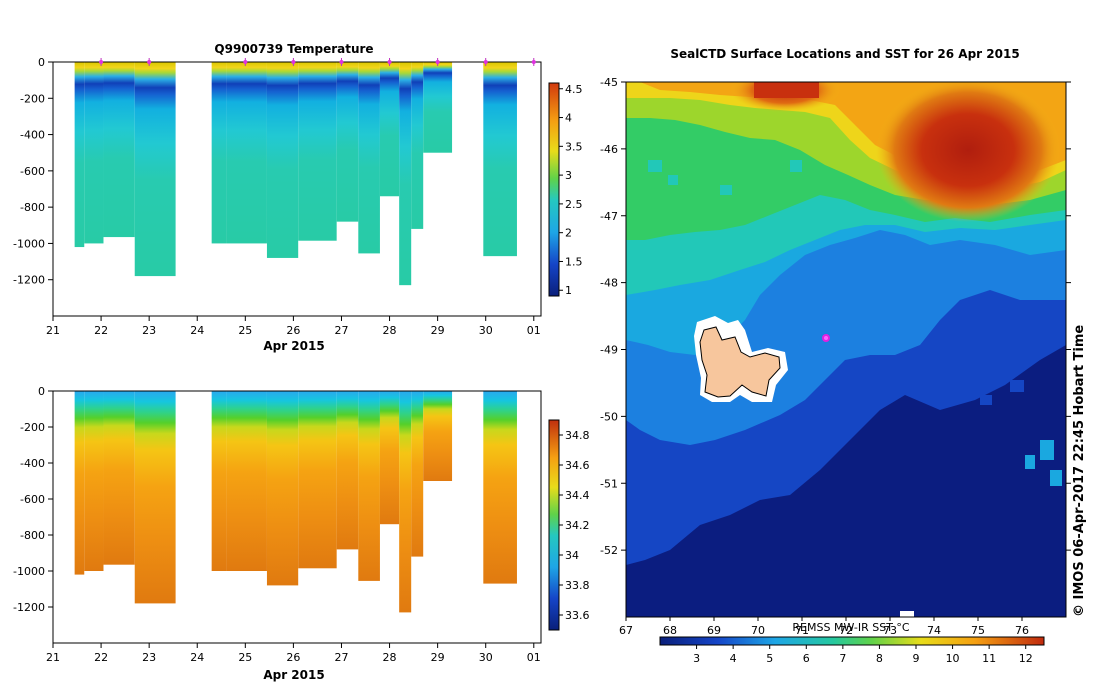 The width and height of the screenshot is (1099, 700). I want to click on lat-tick-label: -45, so click(609, 82).